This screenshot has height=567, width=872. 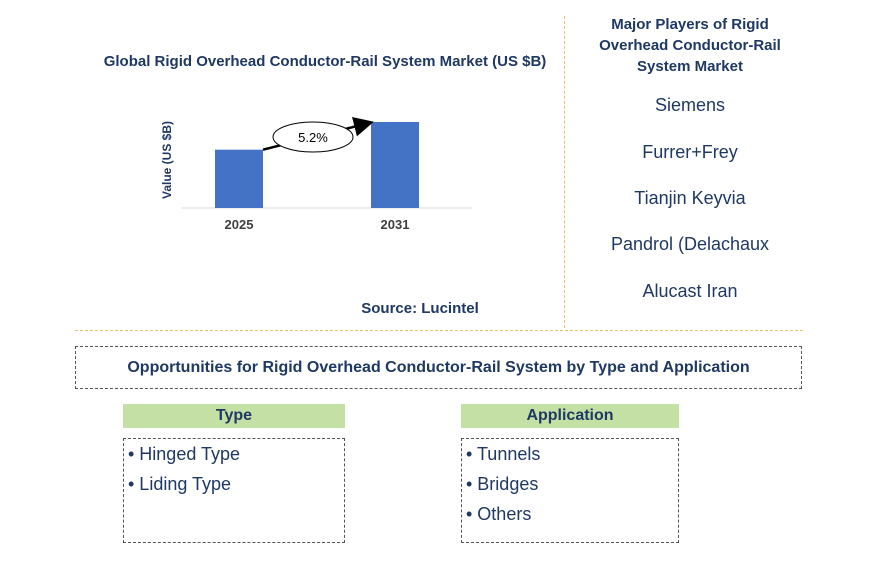 I want to click on application-list: • Tunnels • Bridges • Others, so click(x=570, y=490).